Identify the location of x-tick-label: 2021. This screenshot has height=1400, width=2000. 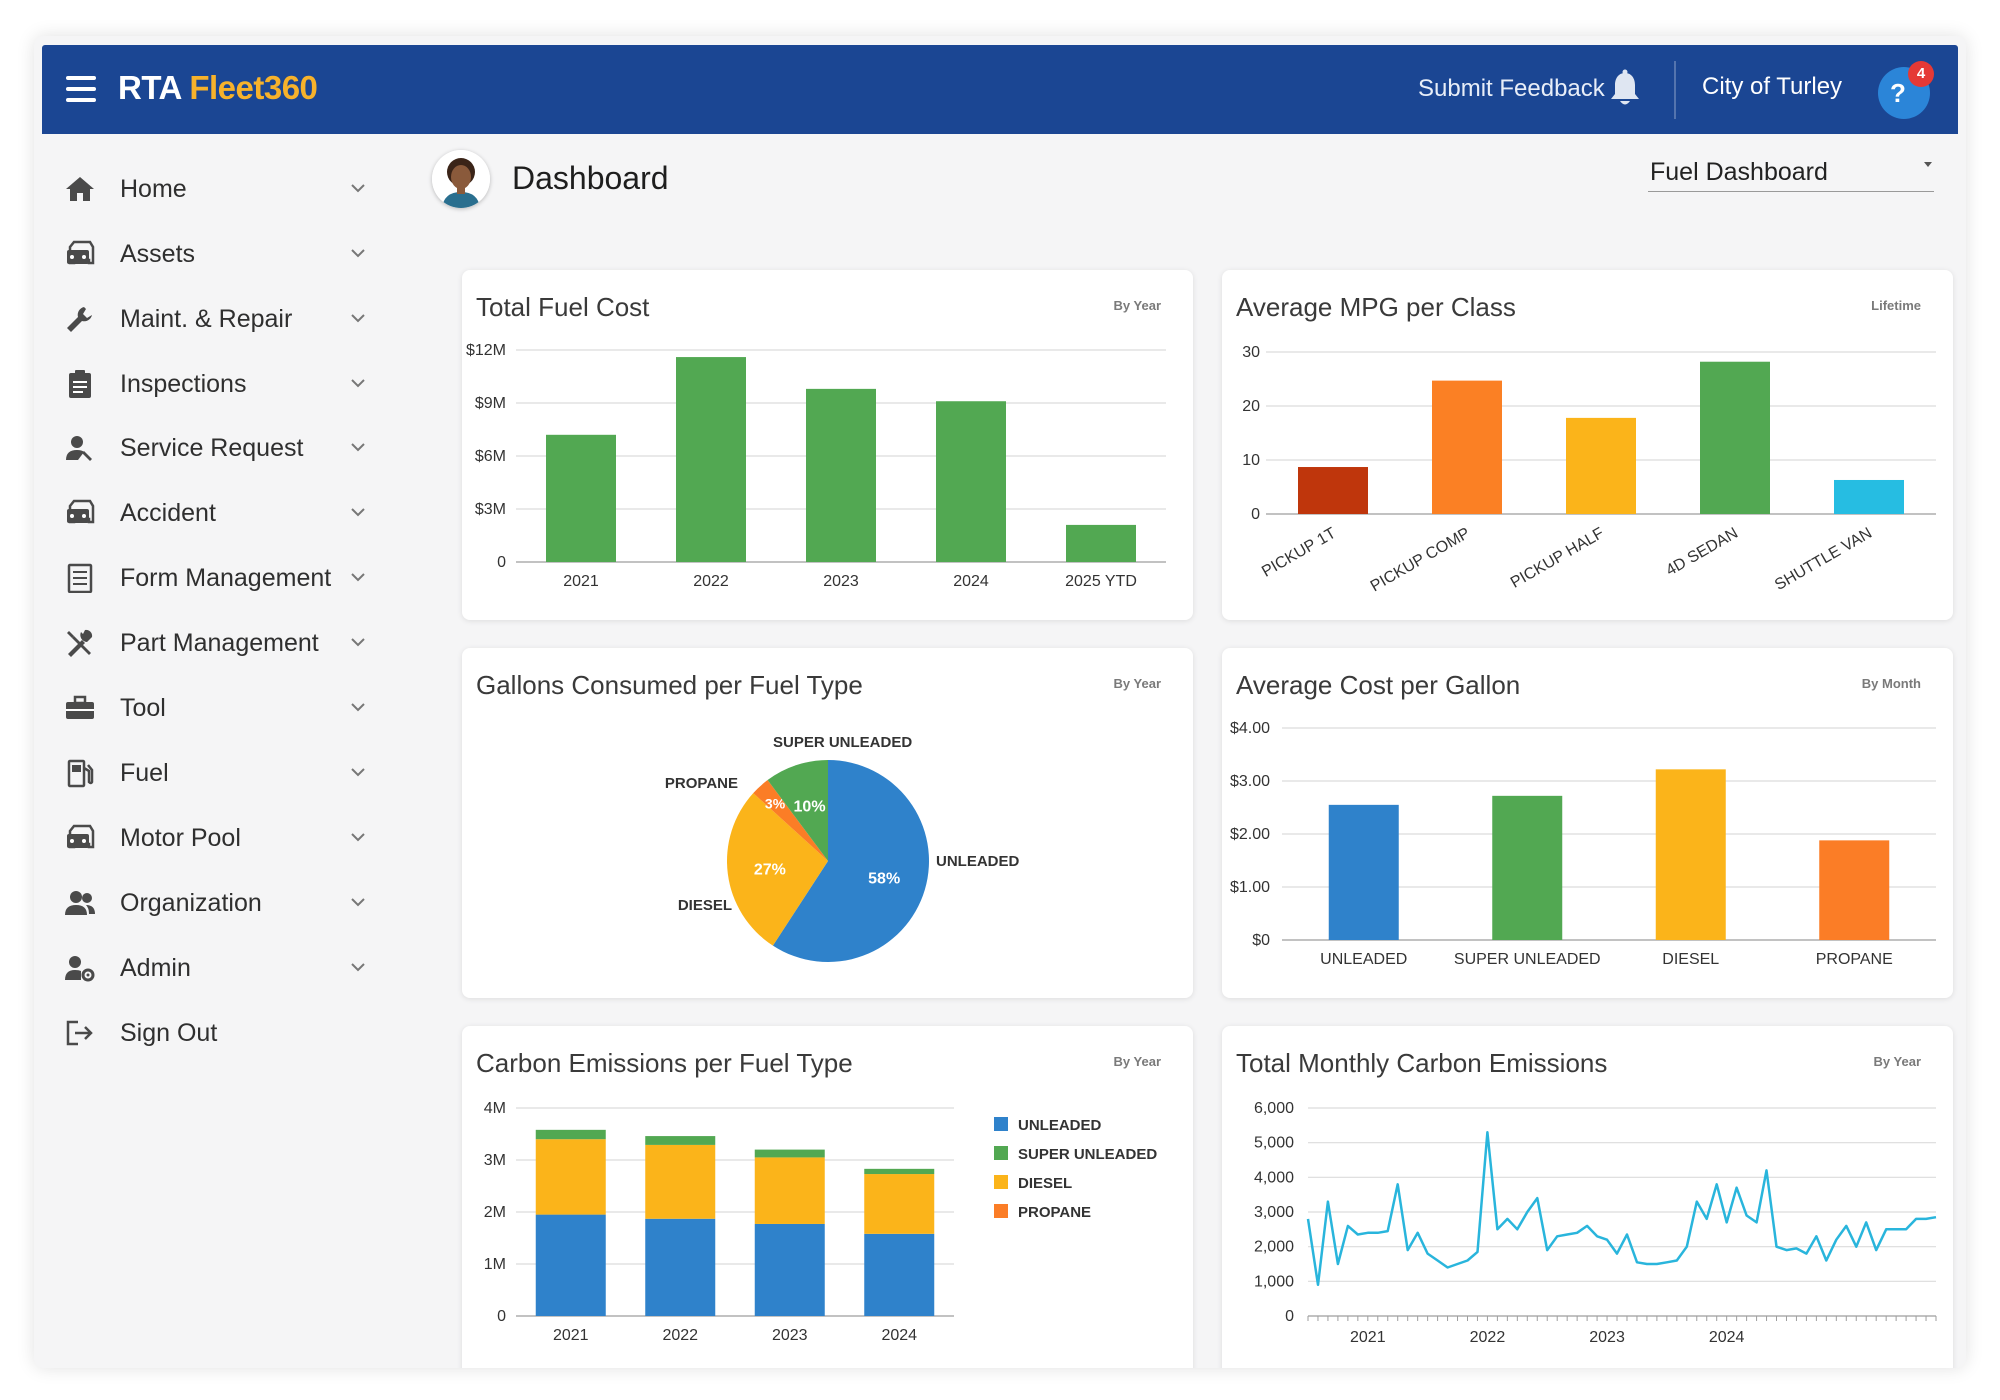
(1368, 1337).